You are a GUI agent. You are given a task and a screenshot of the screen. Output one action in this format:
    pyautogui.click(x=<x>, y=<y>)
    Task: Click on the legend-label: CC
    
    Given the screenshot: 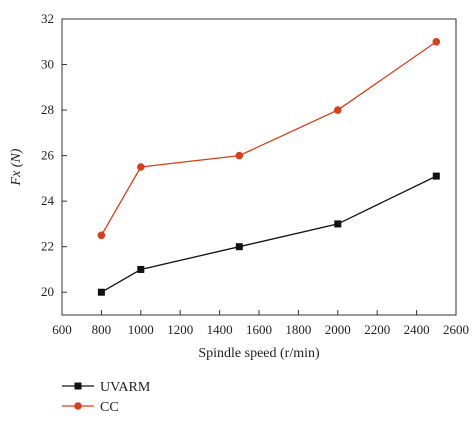 What is the action you would take?
    pyautogui.click(x=109, y=407)
    